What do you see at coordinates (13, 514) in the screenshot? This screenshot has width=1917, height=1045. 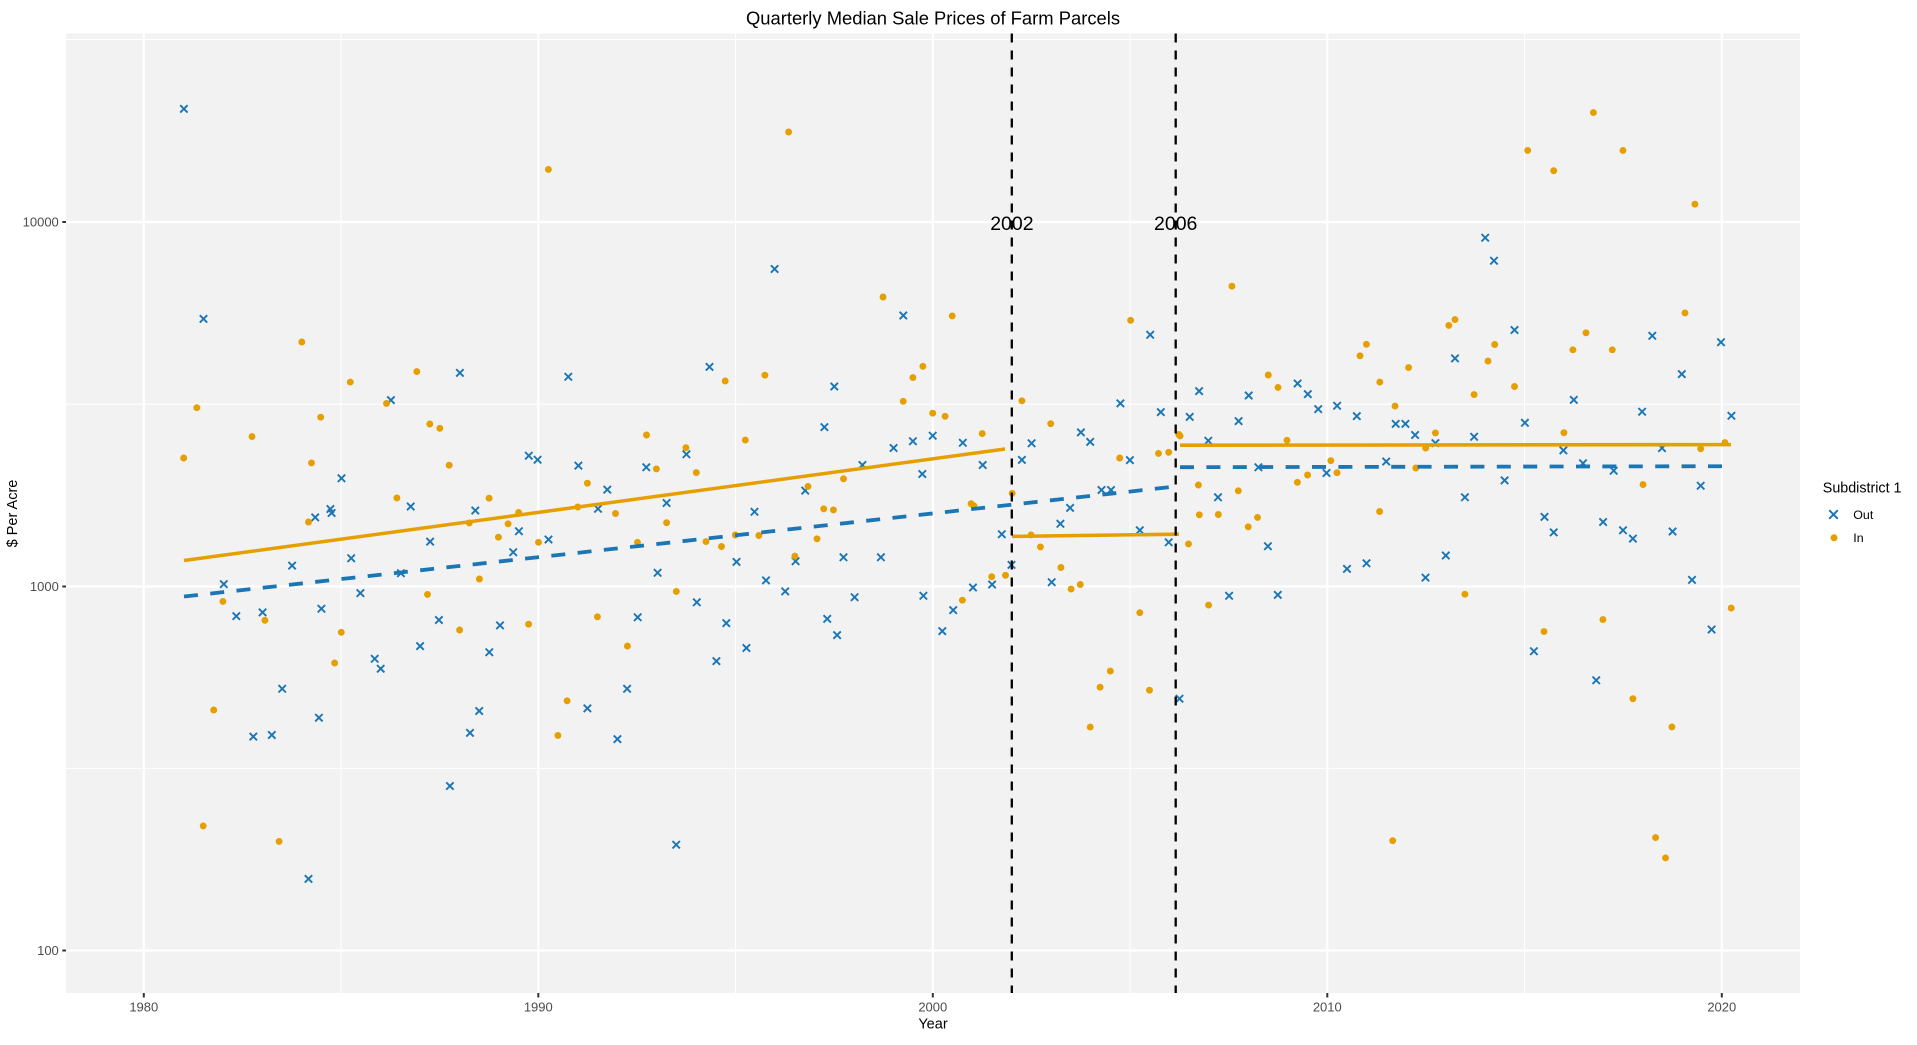 I see `svg-text: $ Per Acre` at bounding box center [13, 514].